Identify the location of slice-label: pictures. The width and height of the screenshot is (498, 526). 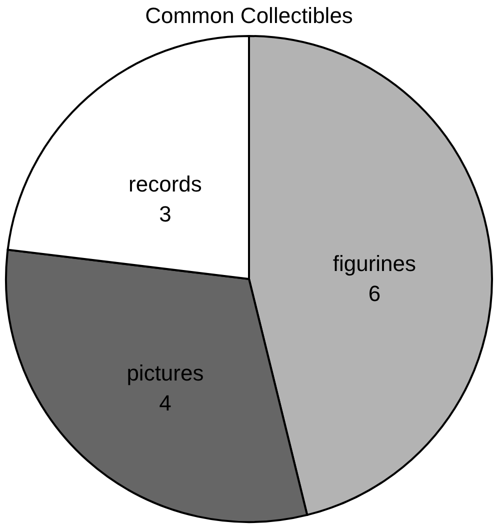
(165, 373).